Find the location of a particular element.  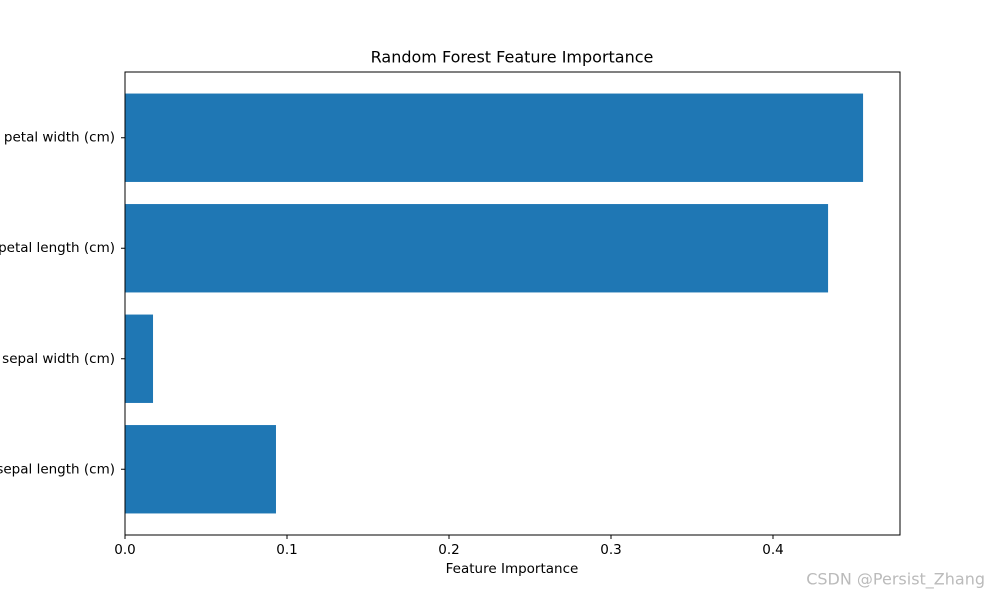

y-tick-label: sepal width (cm) is located at coordinates (58, 359).